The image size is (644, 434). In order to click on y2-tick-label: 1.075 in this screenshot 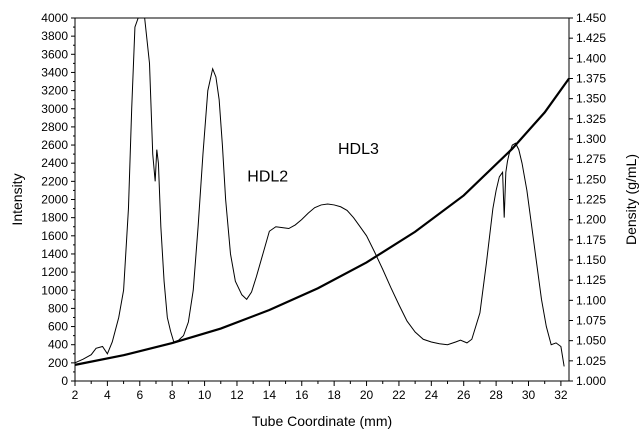, I will do `click(591, 321)`.